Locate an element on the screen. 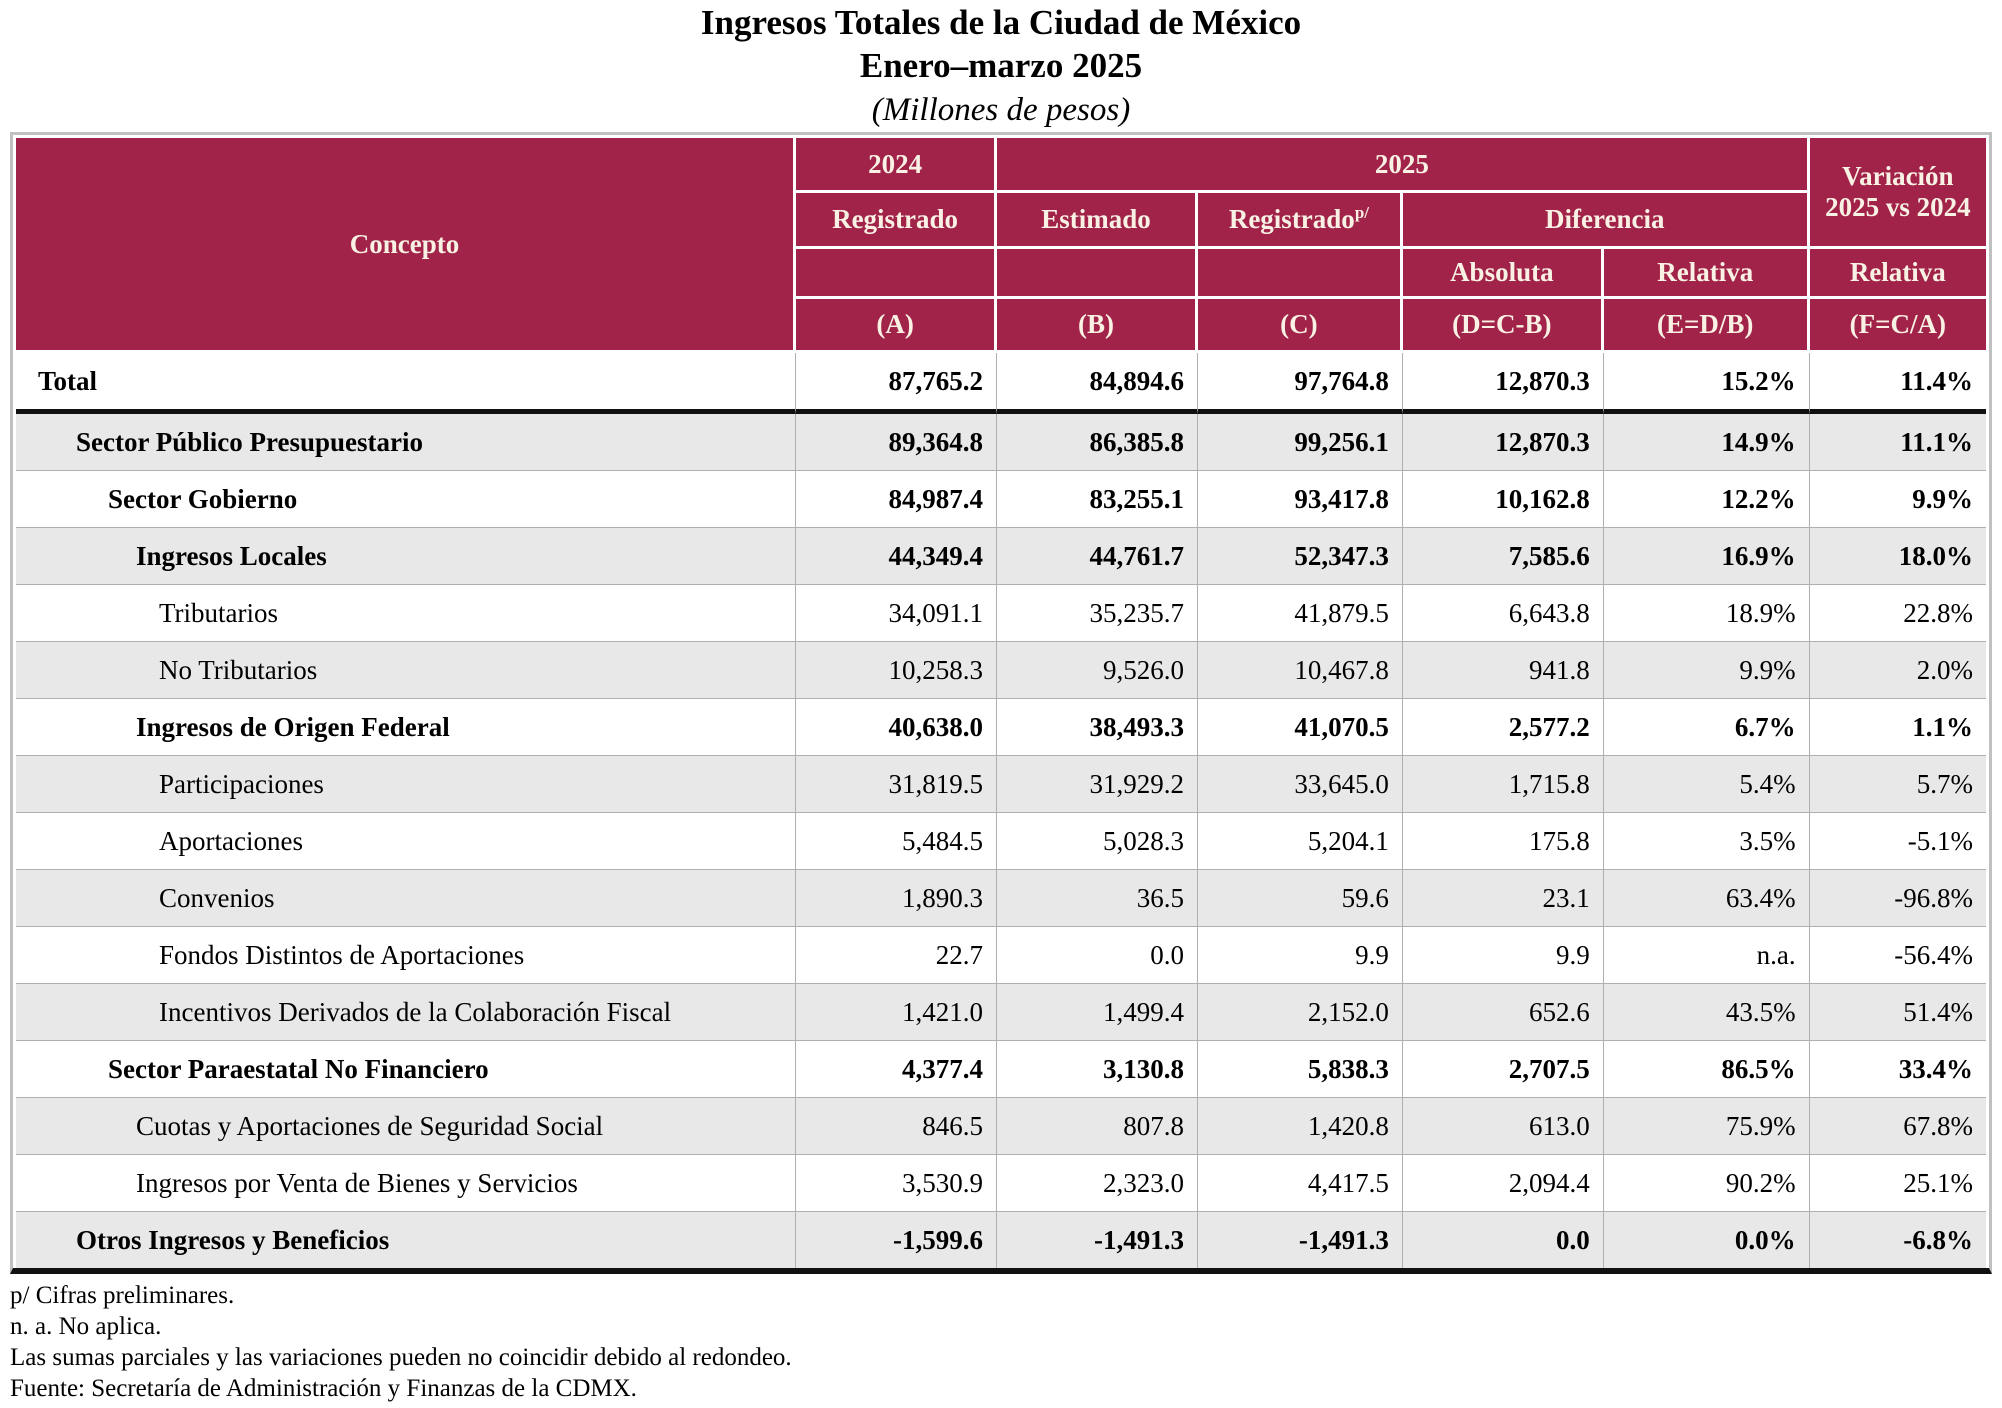 This screenshot has width=2002, height=1408. row-label: Ingresos de Origen Federal is located at coordinates (406, 727).